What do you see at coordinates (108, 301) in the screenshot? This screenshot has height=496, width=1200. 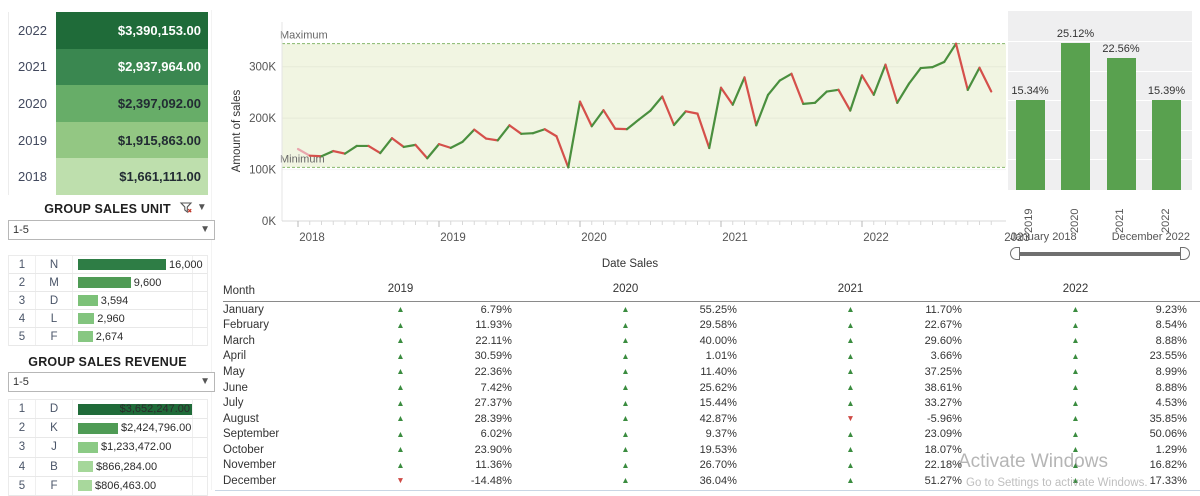 I see `list-item: 3 D 3,594` at bounding box center [108, 301].